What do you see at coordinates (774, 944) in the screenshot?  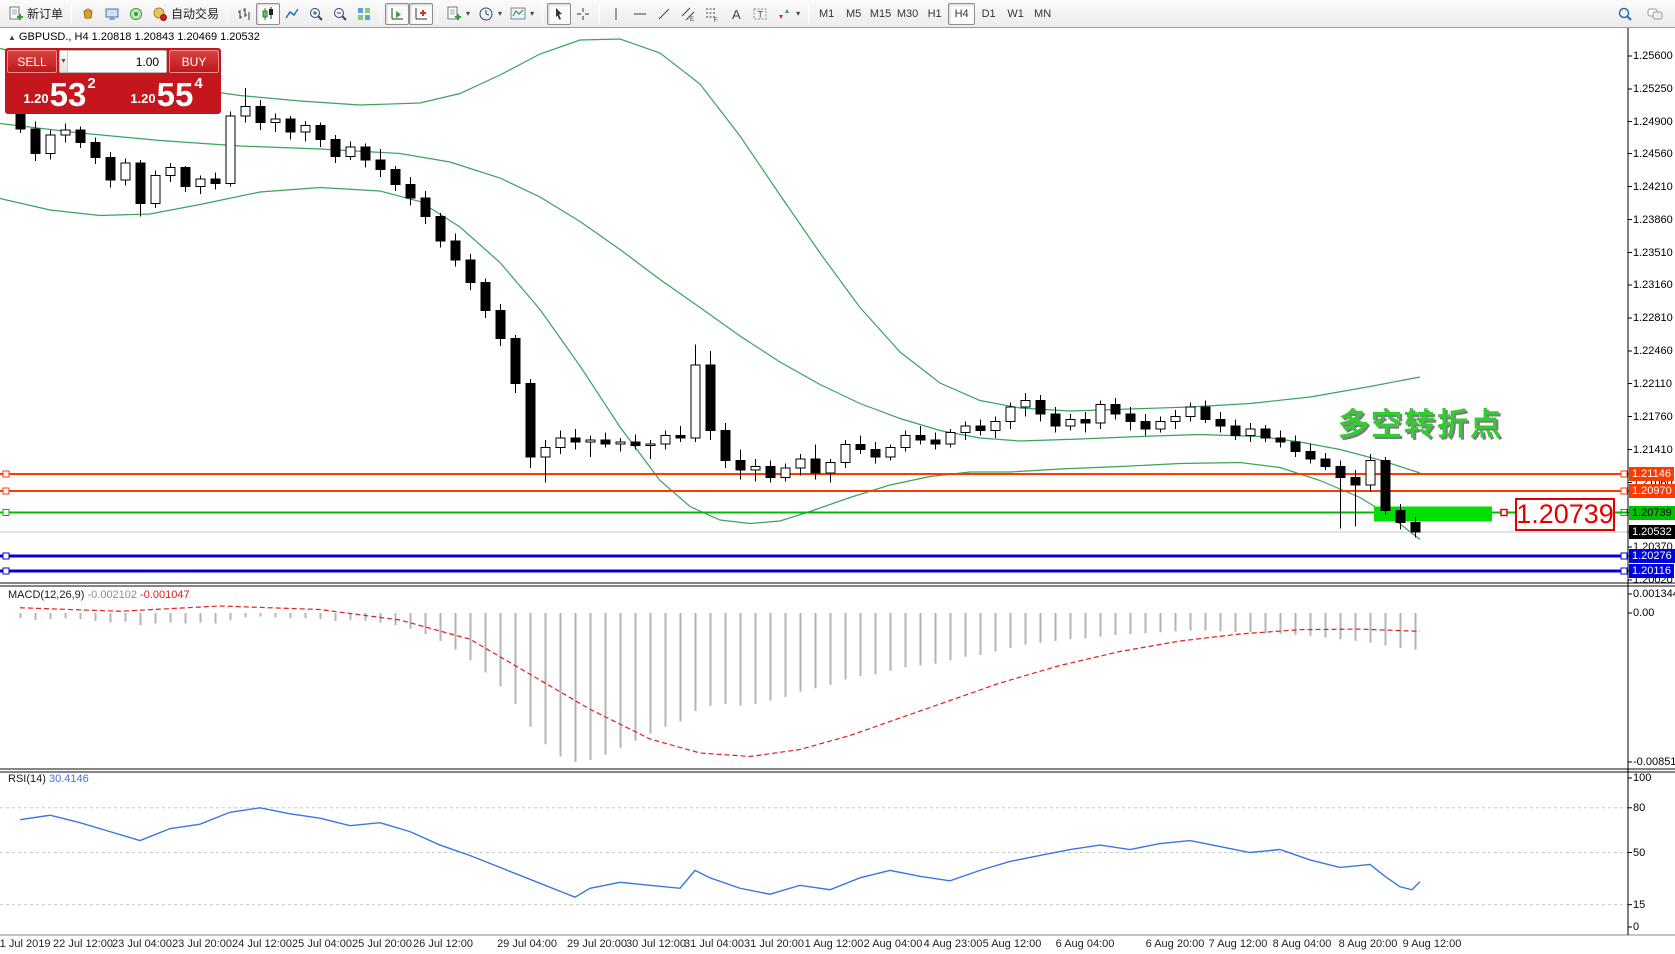 I see `time-axis-label: 31 Jul 20:00` at bounding box center [774, 944].